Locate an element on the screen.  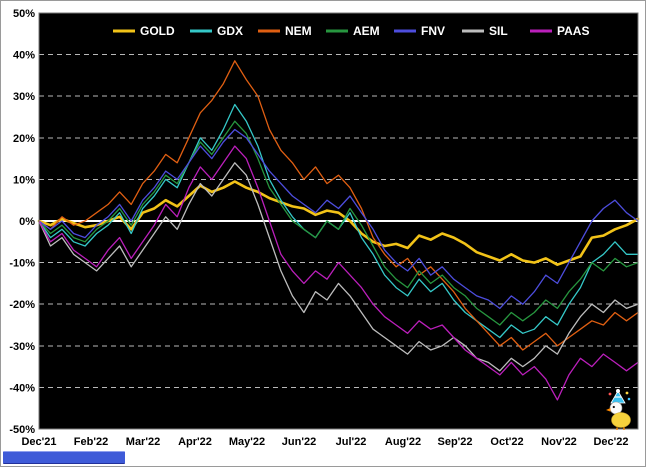
legend-item-fnv: FNV is located at coordinates (419, 31).